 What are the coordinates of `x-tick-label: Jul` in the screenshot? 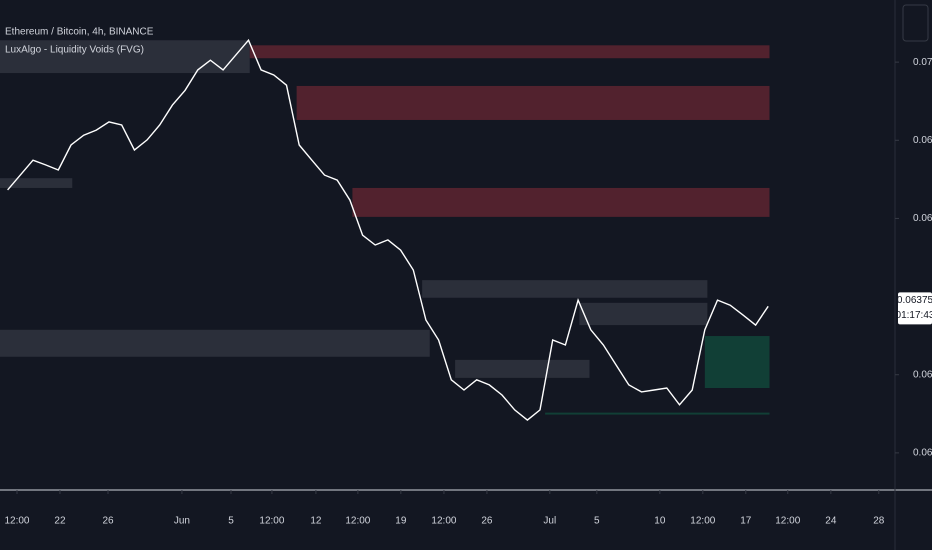 It's located at (549, 521).